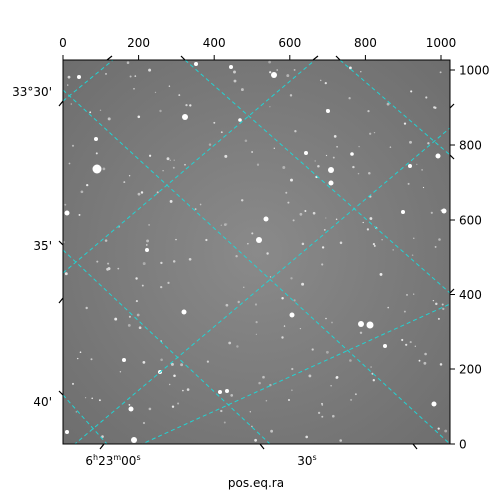  I want to click on ra-tick-label: 6h23m00s, so click(112, 460).